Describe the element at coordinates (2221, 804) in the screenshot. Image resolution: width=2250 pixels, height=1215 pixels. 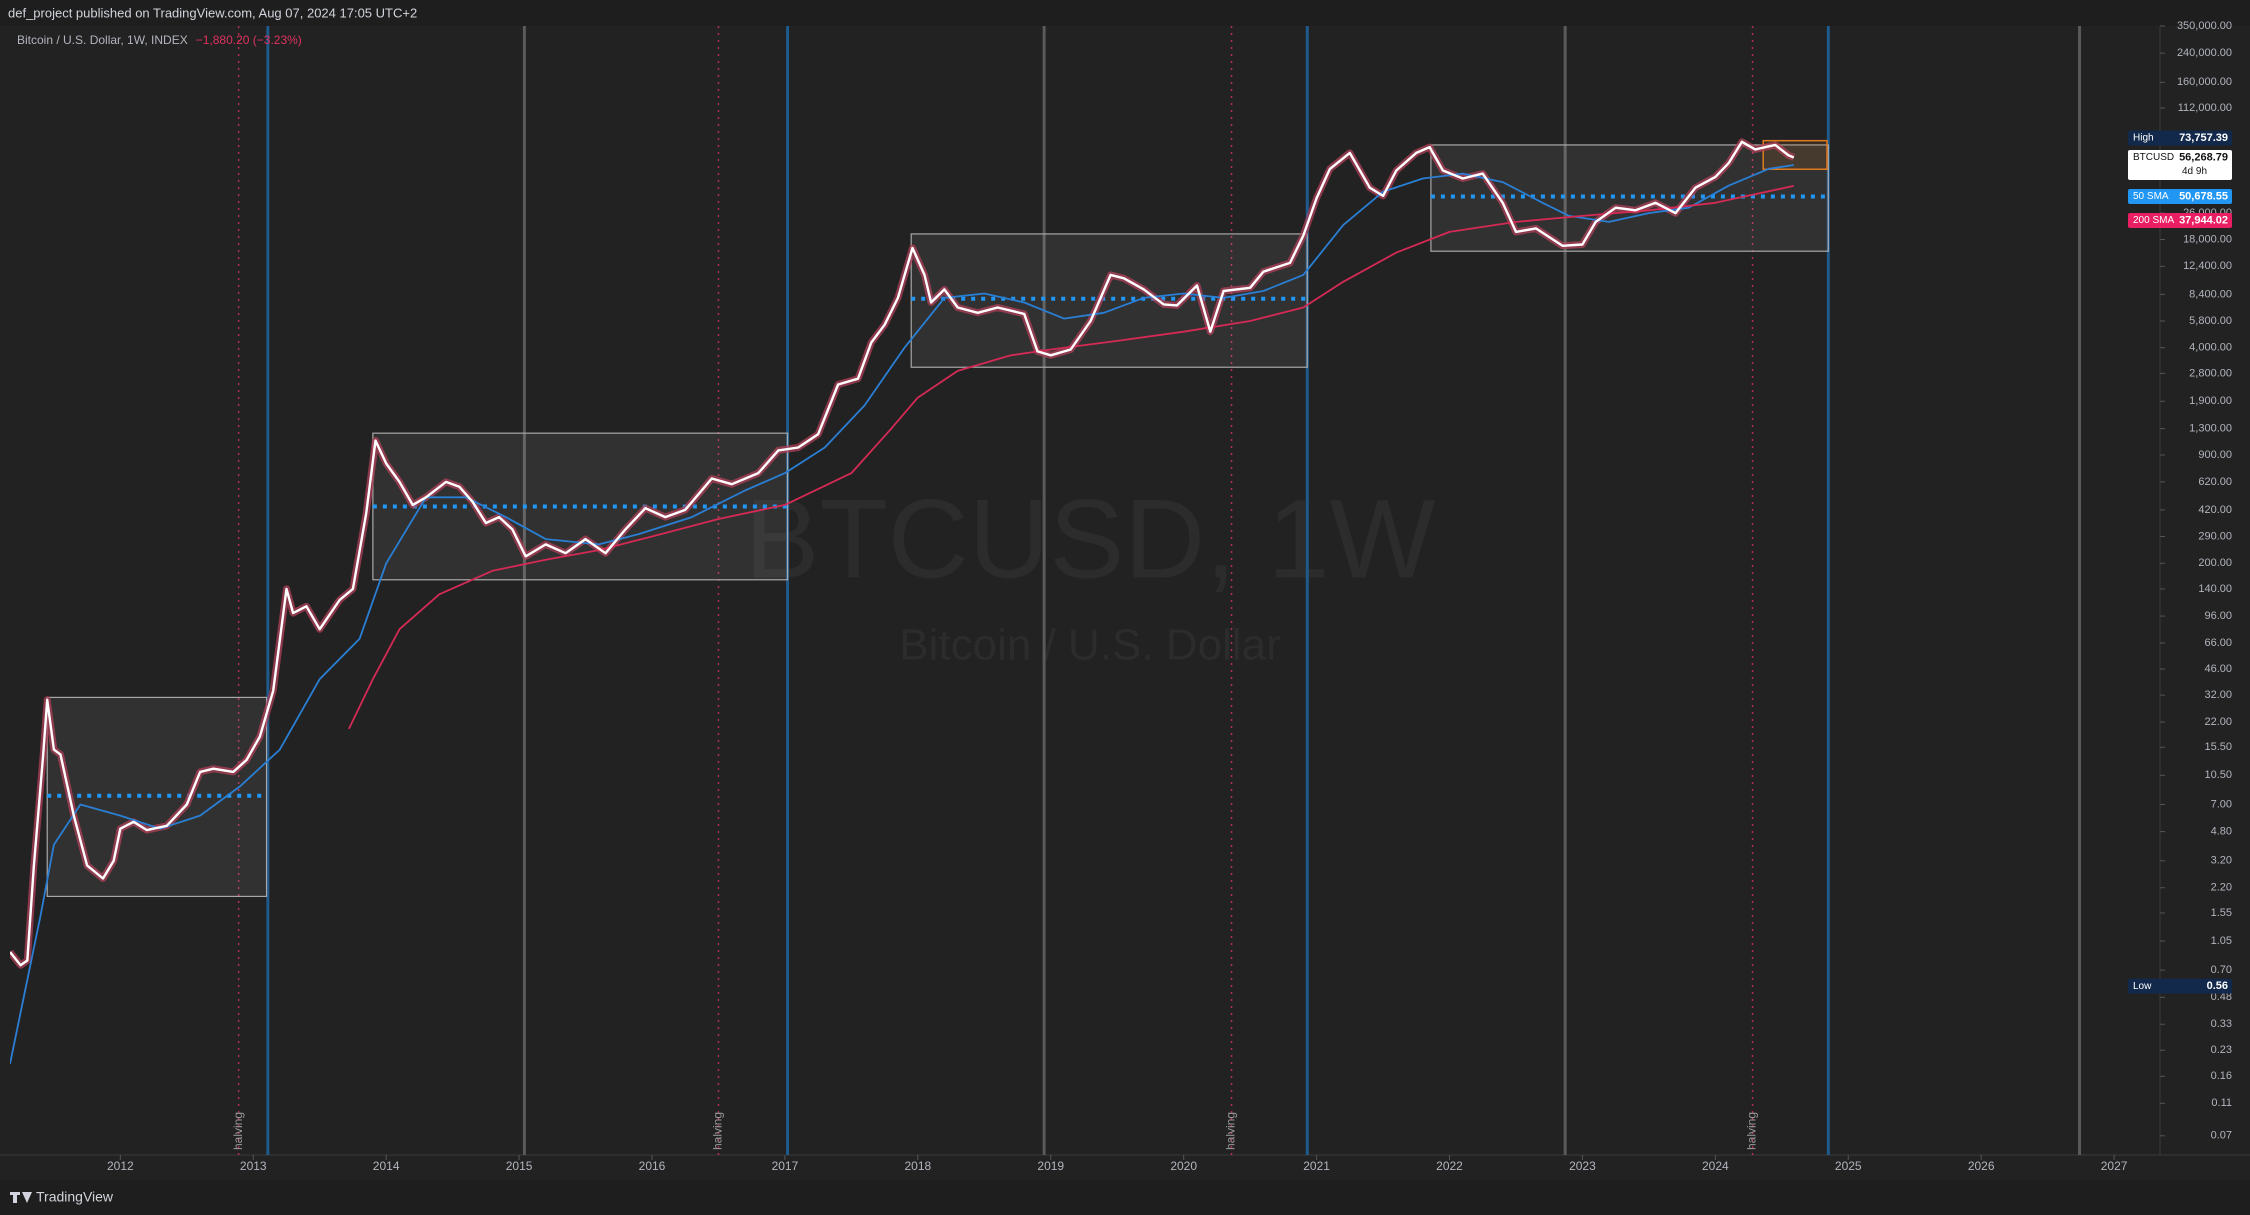
I see `y-tick-label: 7.00` at that location.